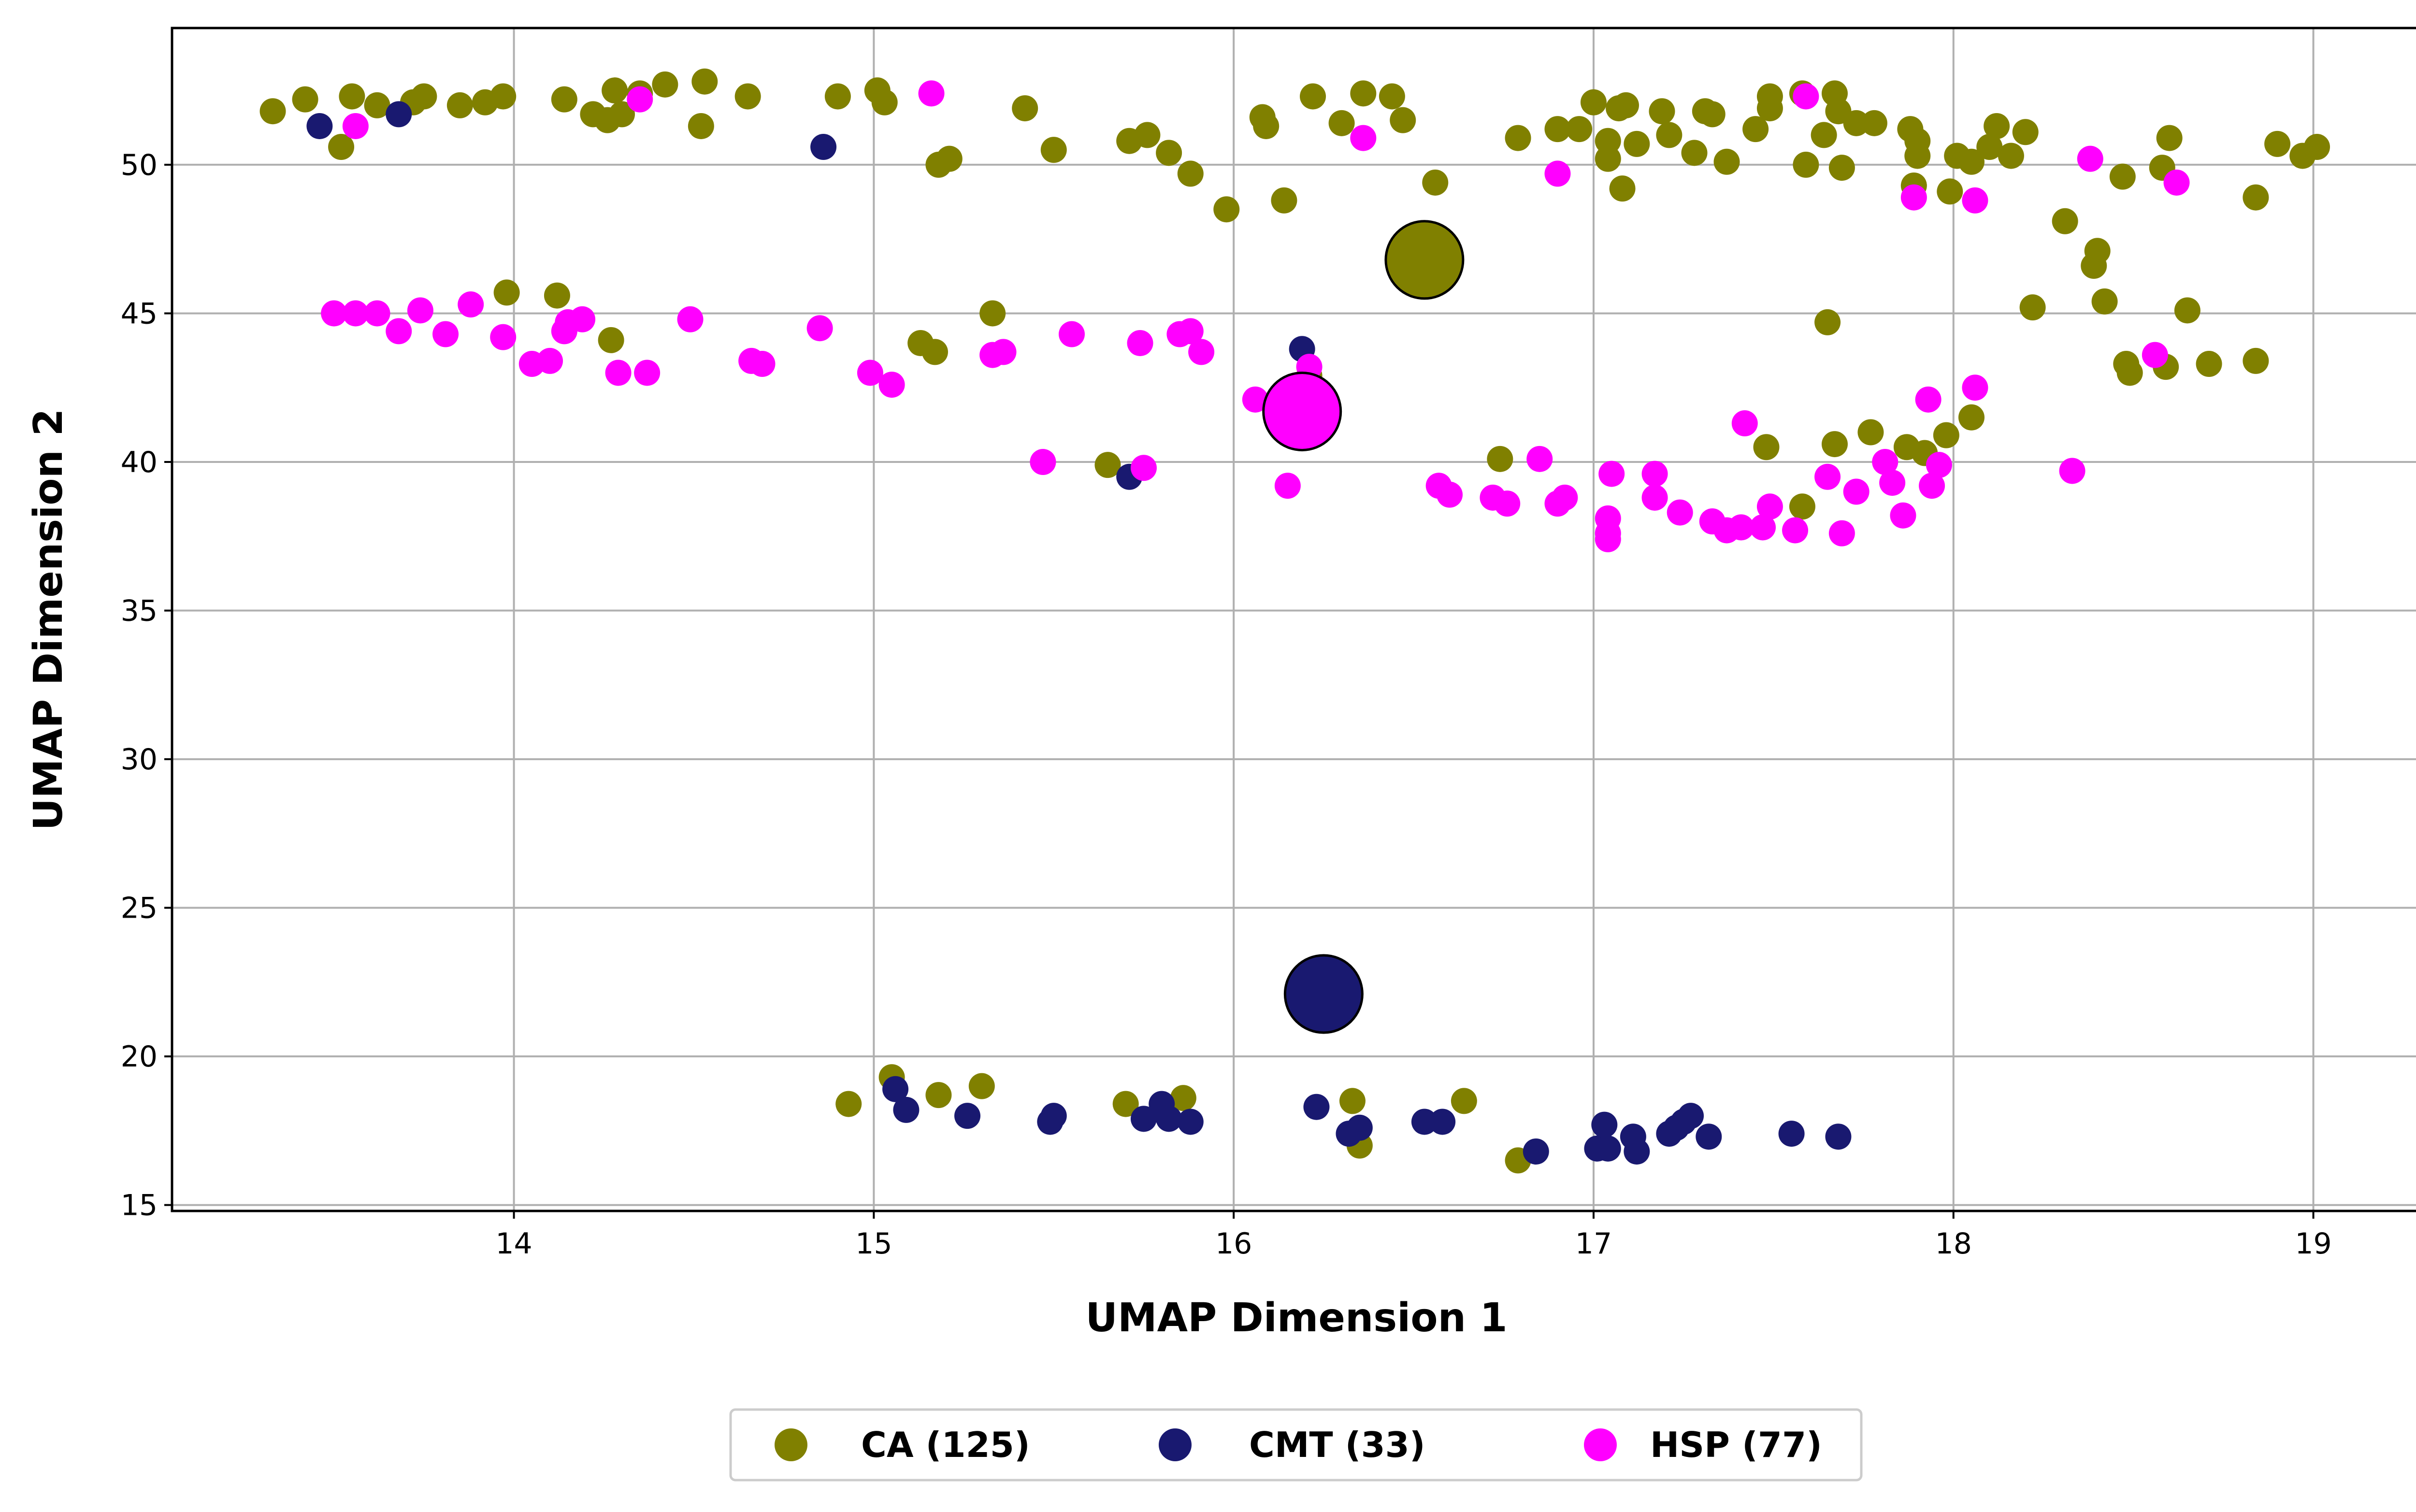  I want to click on y-tick-label: 35, so click(139, 611).